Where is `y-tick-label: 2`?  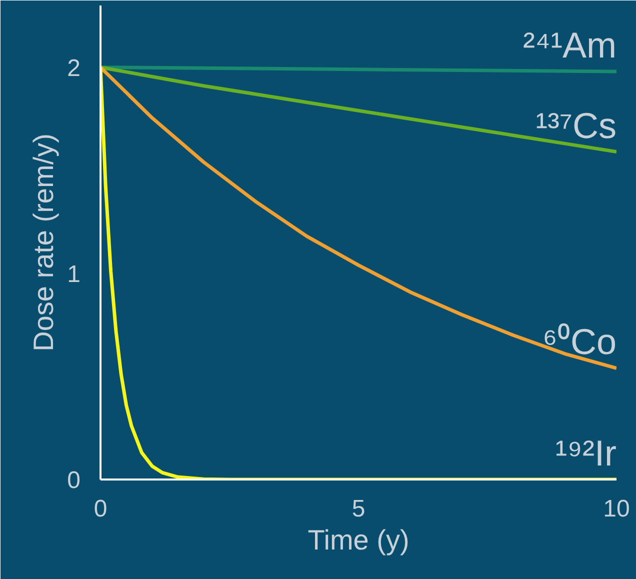
y-tick-label: 2 is located at coordinates (74, 68).